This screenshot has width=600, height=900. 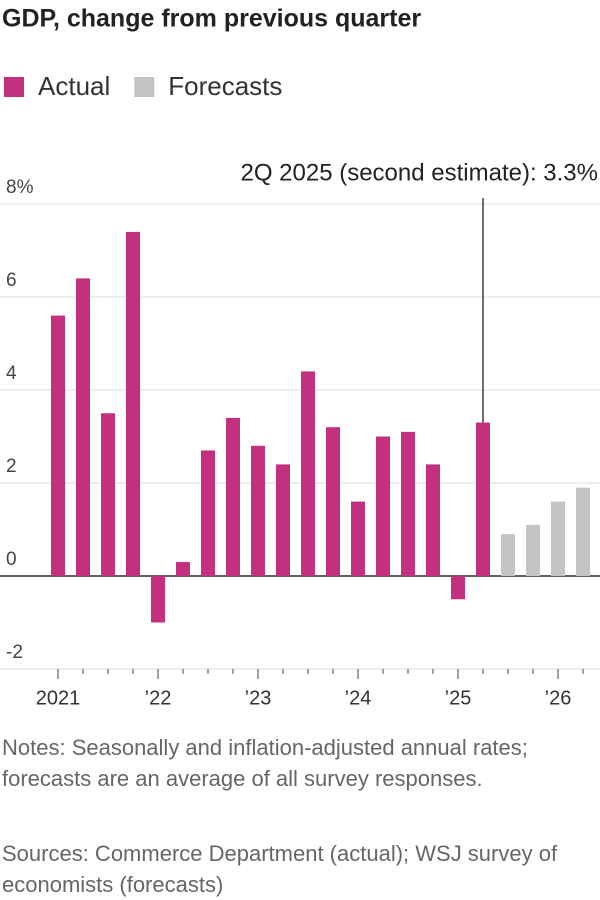 What do you see at coordinates (158, 698) in the screenshot?
I see `x-tick-label: ’22` at bounding box center [158, 698].